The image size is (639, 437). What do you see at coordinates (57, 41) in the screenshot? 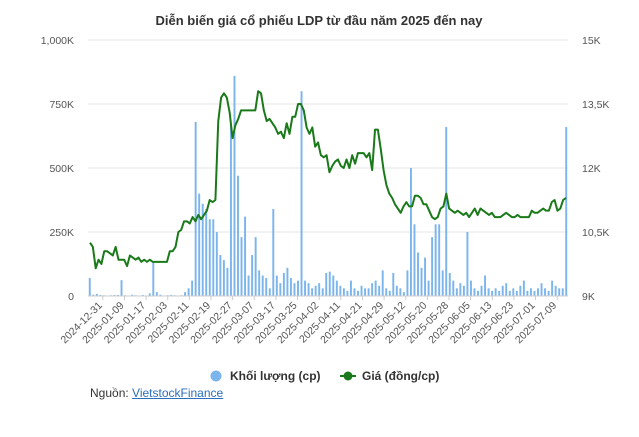
I see `y-left-tick-label: 1,000K` at bounding box center [57, 41].